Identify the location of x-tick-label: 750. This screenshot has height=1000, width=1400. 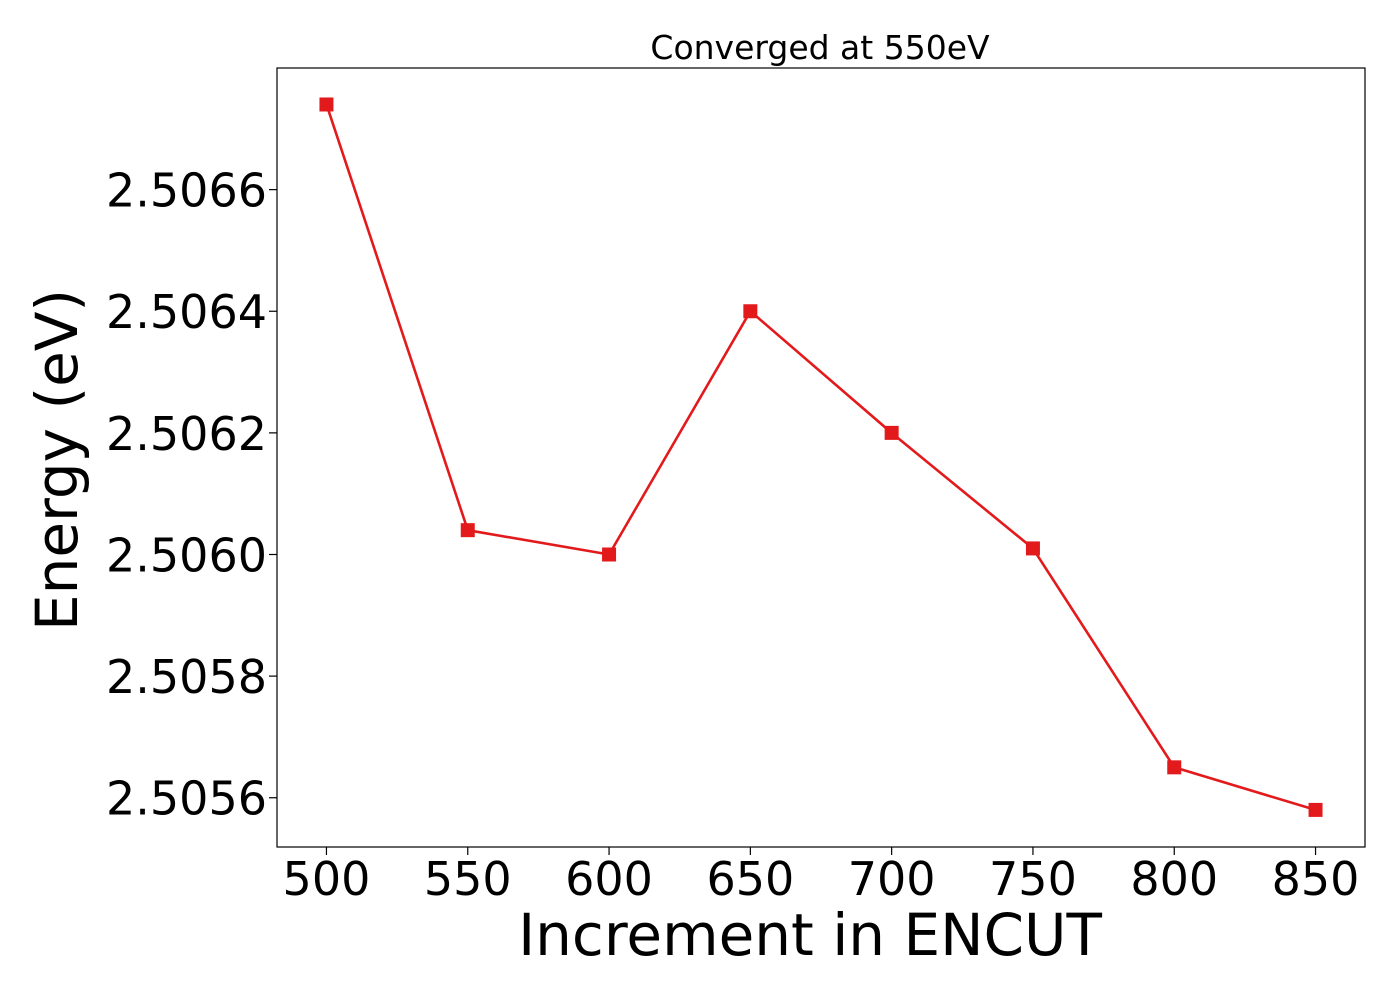
(1033, 879).